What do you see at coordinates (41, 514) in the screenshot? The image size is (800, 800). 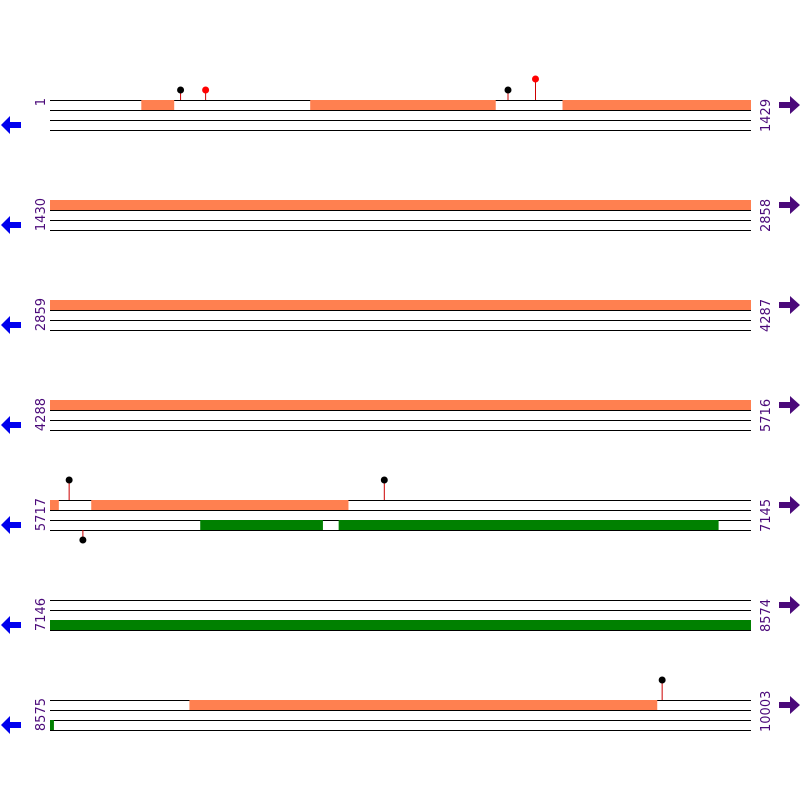 I see `row-start-label: 5717` at bounding box center [41, 514].